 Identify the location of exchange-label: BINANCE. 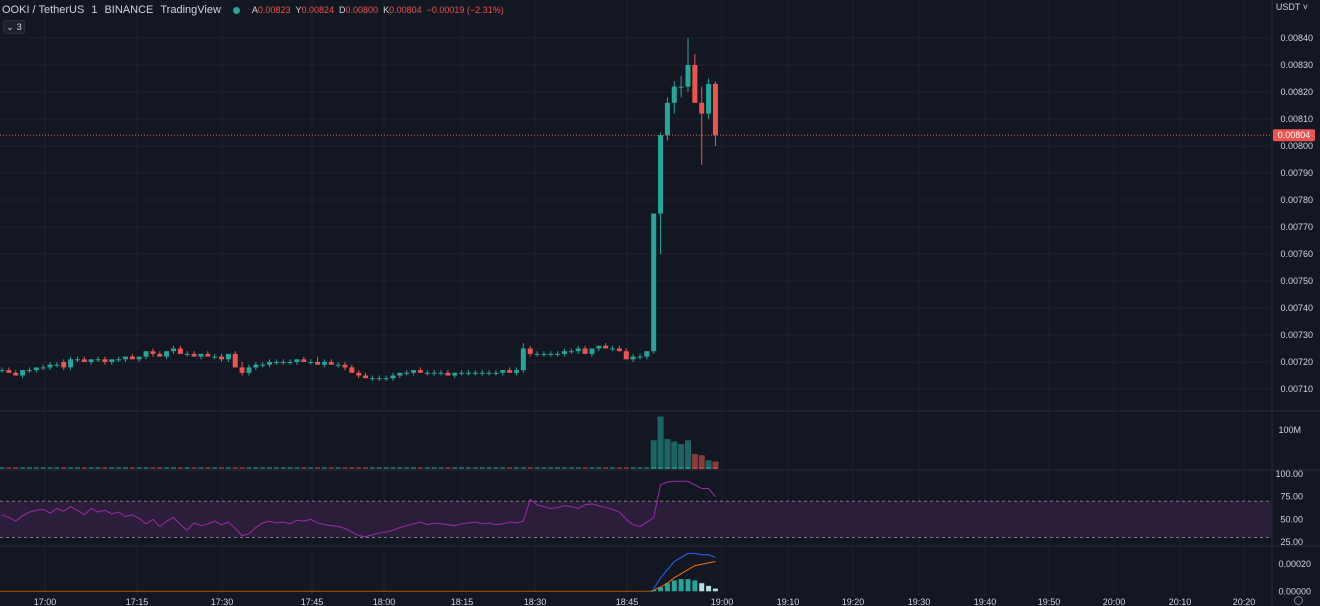
(129, 10).